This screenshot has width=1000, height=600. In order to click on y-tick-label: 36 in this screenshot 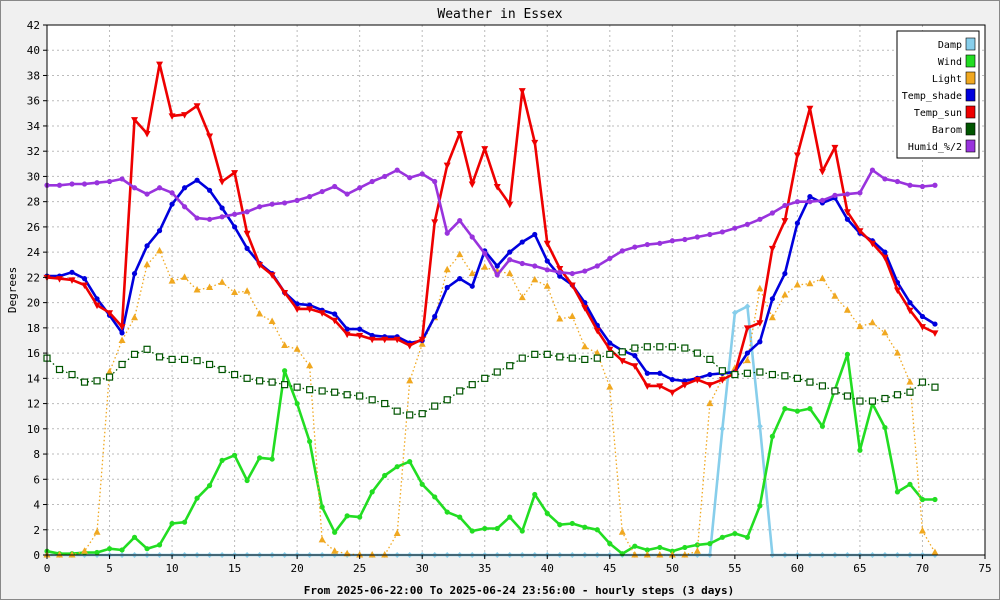, I will do `click(33, 101)`.